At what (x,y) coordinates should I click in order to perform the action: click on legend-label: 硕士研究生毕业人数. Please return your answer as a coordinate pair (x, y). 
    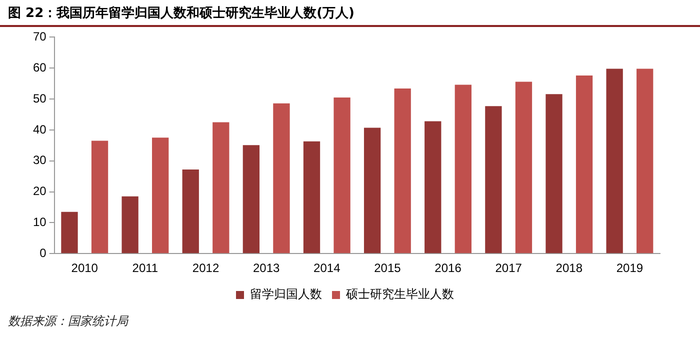
    Looking at the image, I should click on (399, 294).